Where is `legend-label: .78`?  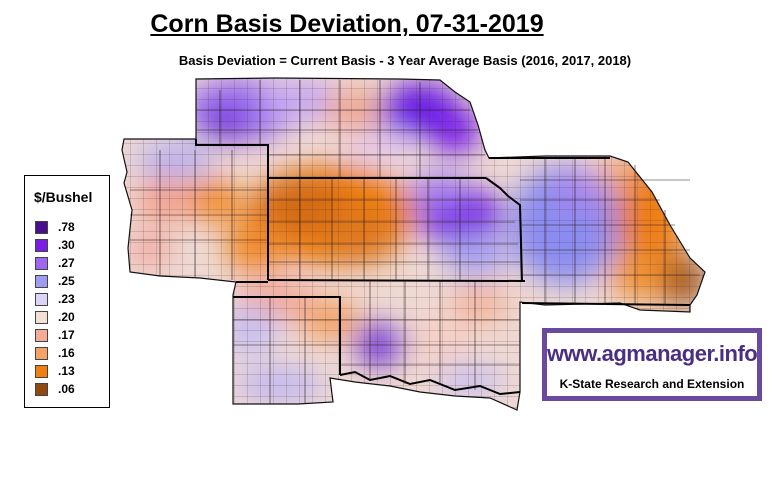 legend-label: .78 is located at coordinates (66, 227).